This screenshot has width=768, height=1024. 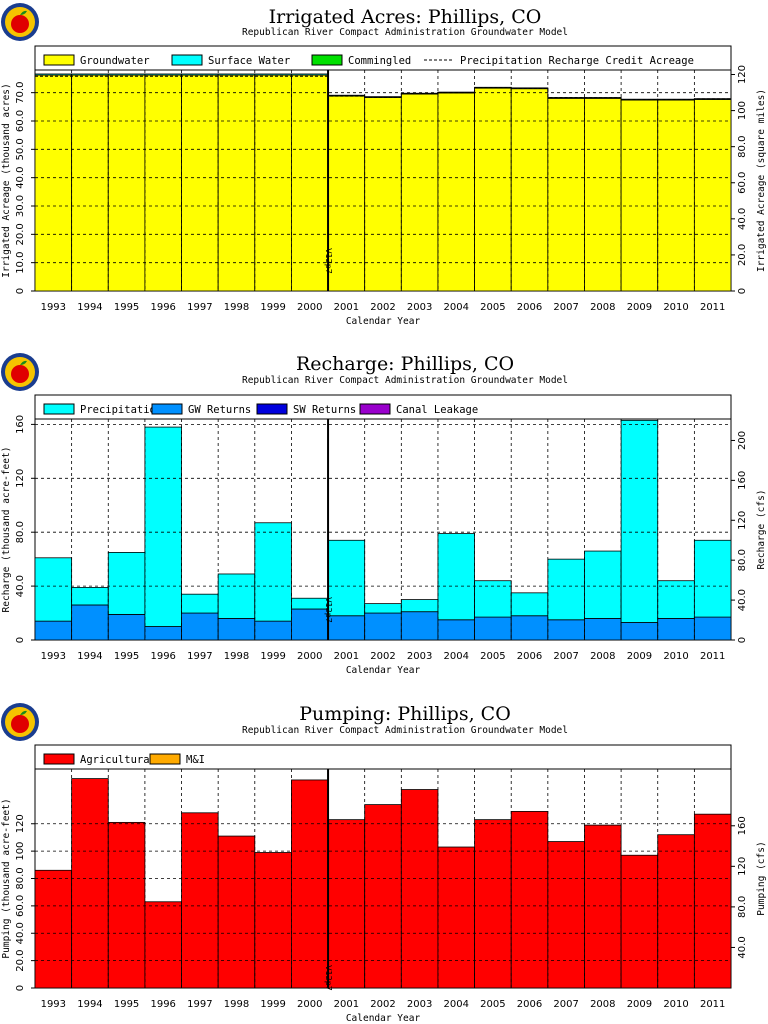 What do you see at coordinates (118, 760) in the screenshot?
I see `legend-entry: Agricultural` at bounding box center [118, 760].